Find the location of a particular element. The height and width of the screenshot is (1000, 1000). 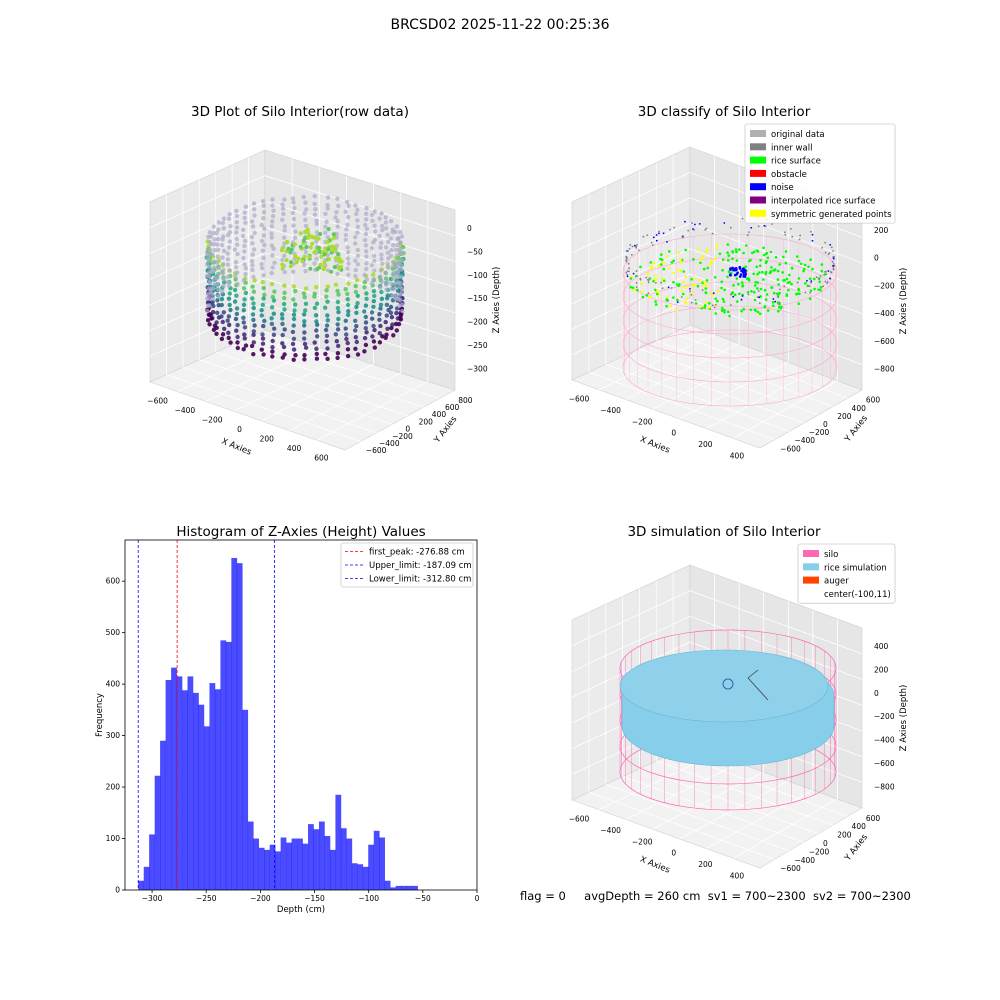

p1-y-tick-label: −600 is located at coordinates (376, 450).